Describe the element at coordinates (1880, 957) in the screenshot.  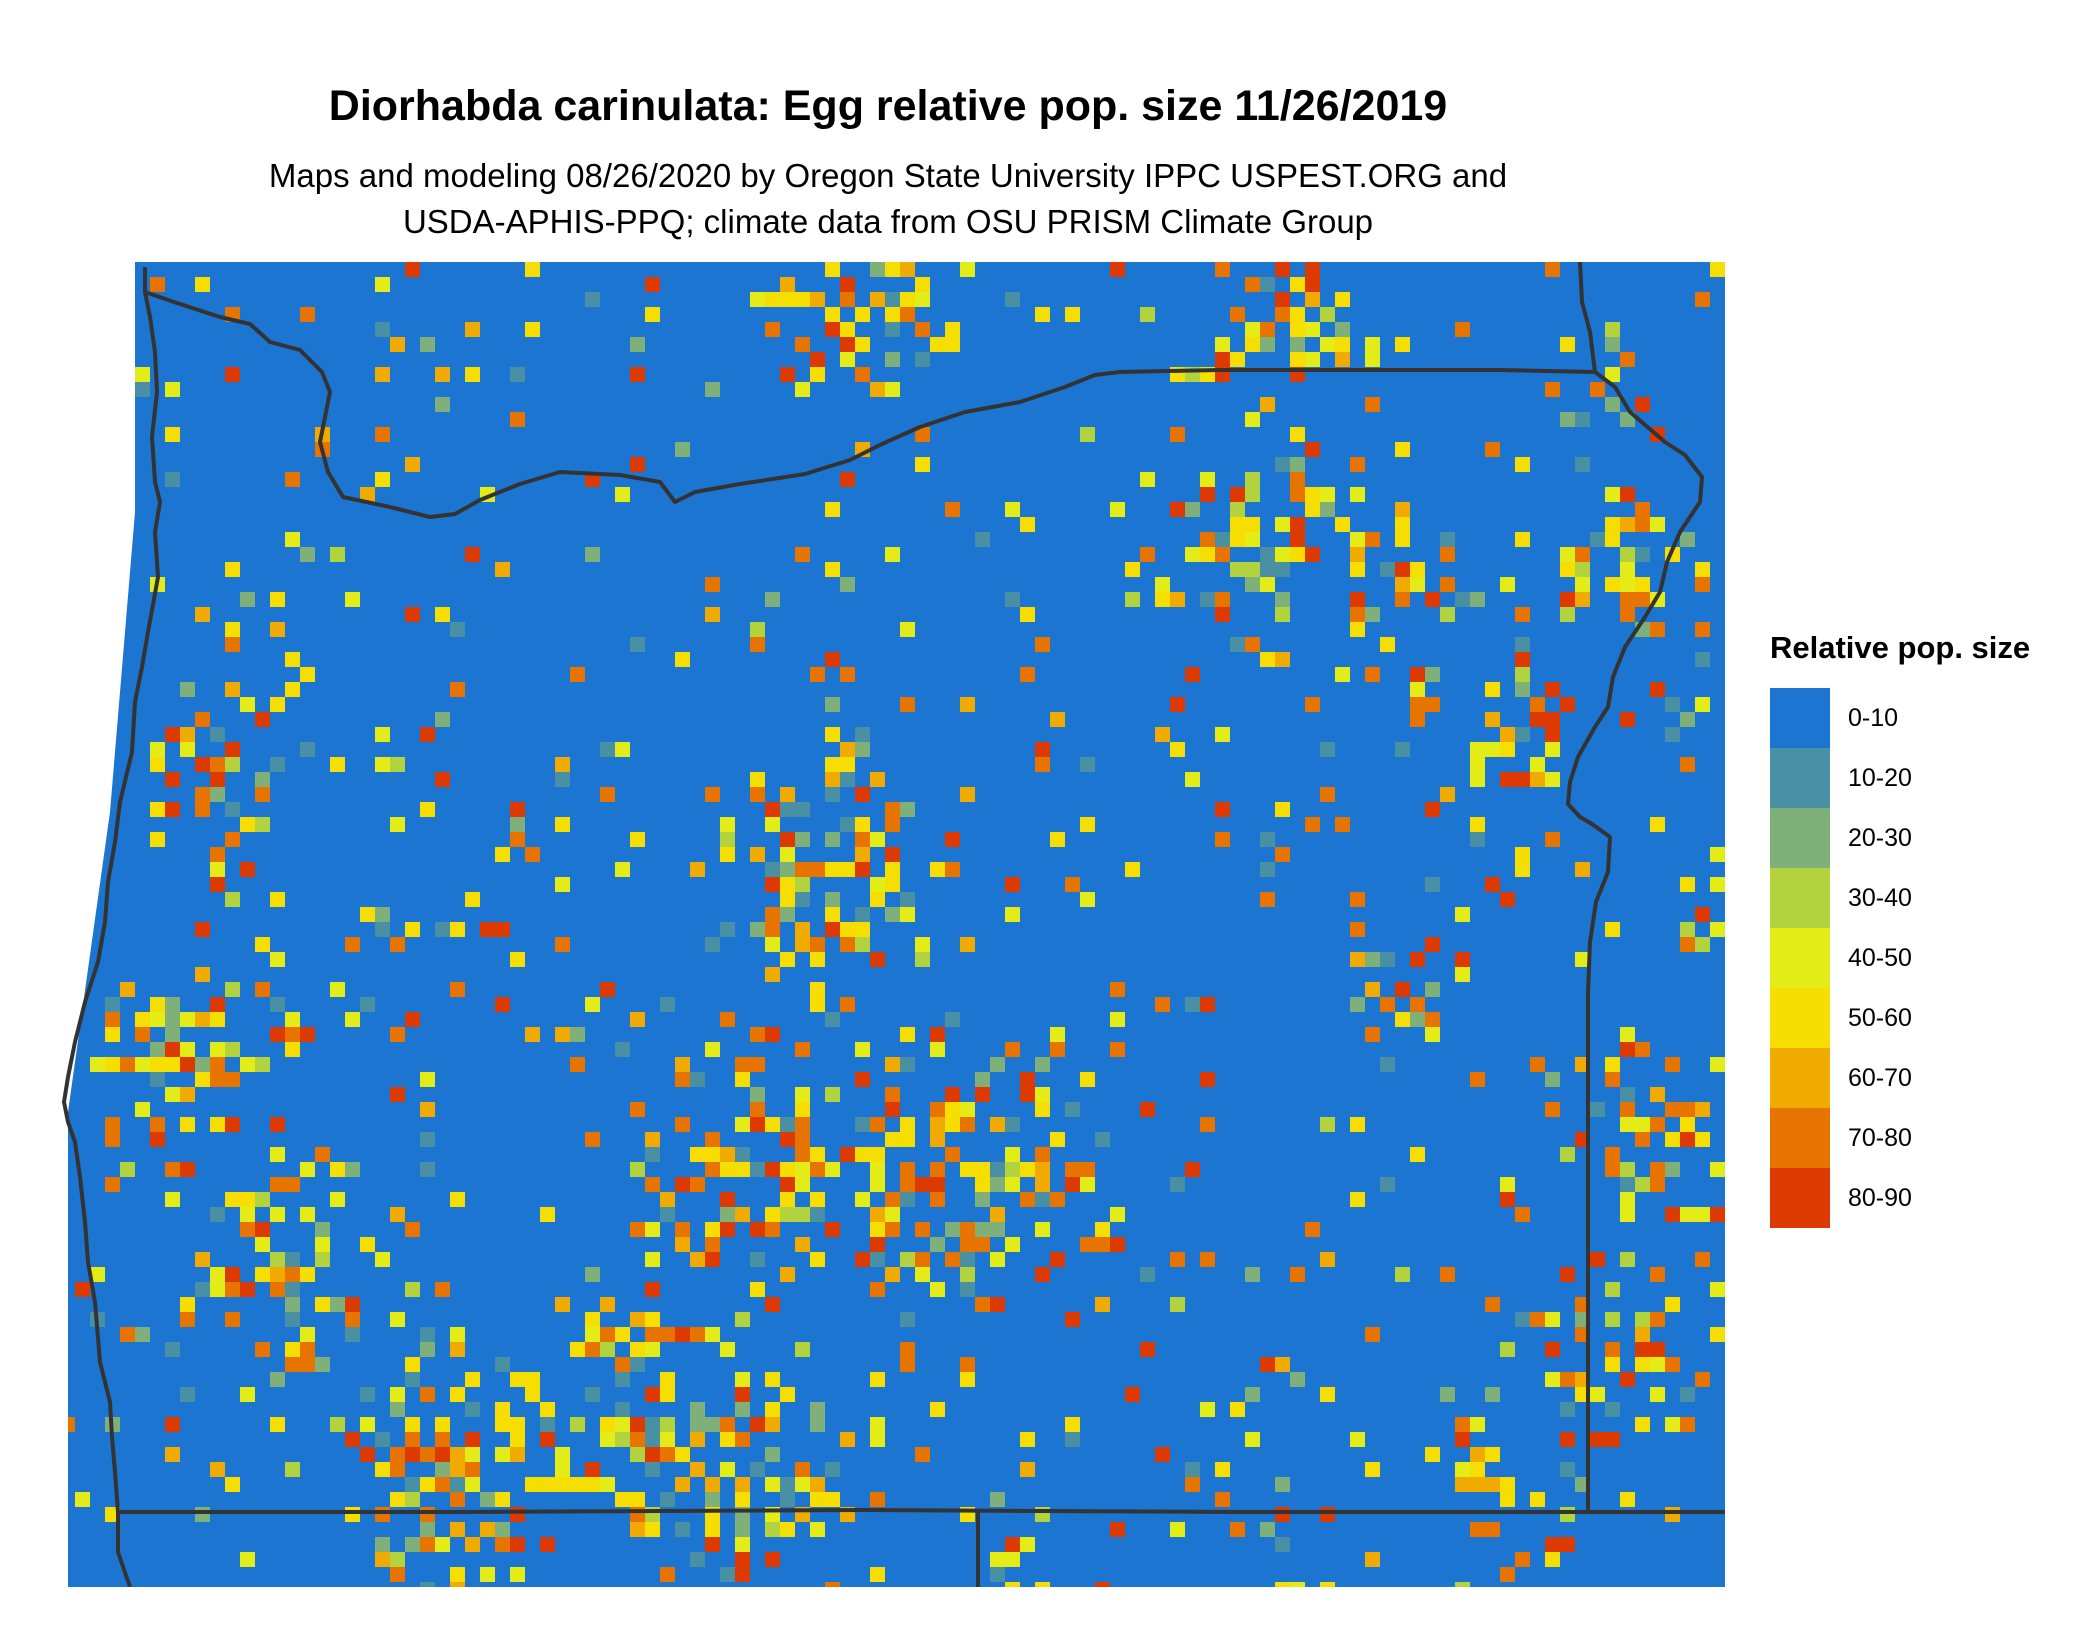
I see `legend-label: 40-50` at that location.